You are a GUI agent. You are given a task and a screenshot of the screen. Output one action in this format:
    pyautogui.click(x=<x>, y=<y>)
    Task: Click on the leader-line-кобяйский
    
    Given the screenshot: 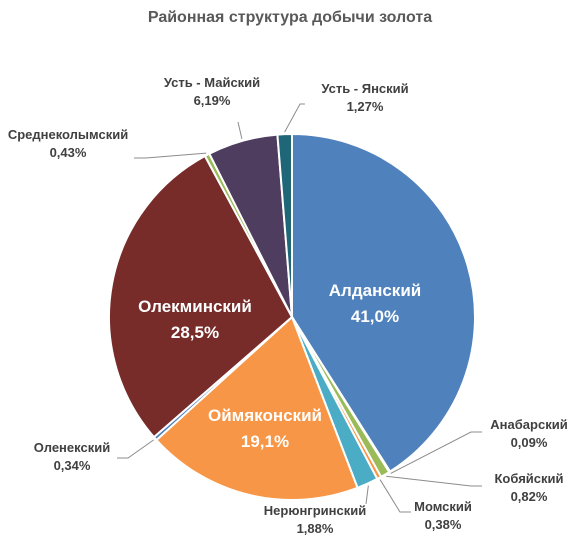 What is the action you would take?
    pyautogui.click(x=434, y=481)
    